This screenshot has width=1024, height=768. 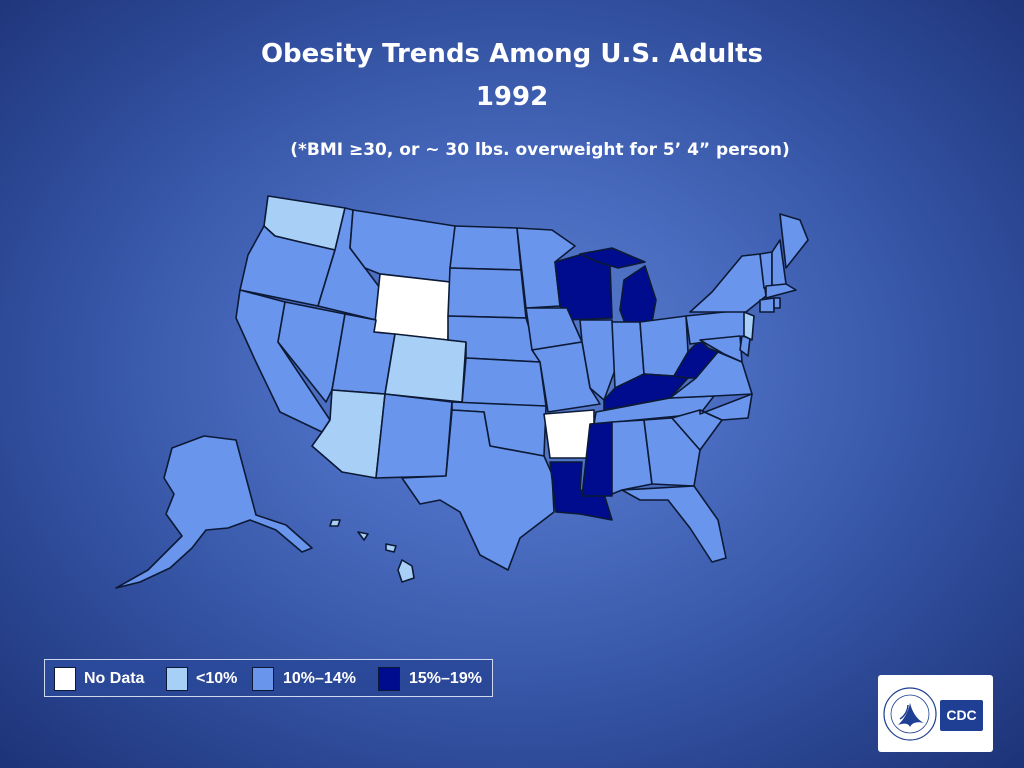 I want to click on state-kansas, so click(x=504, y=382).